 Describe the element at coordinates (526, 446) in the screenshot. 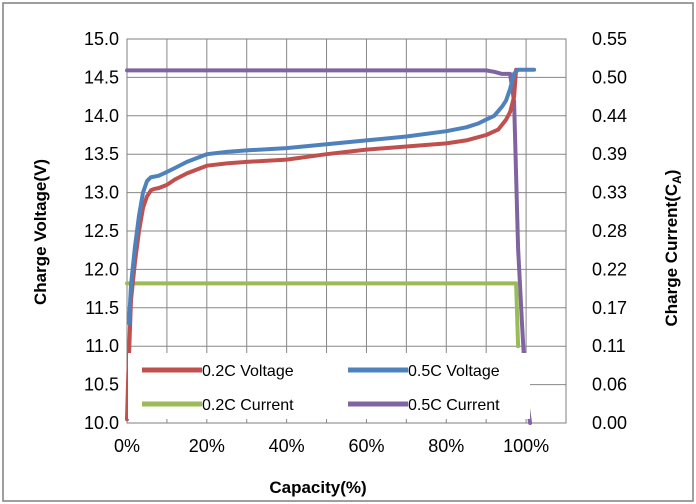

I see `x-tick-label: 100%` at that location.